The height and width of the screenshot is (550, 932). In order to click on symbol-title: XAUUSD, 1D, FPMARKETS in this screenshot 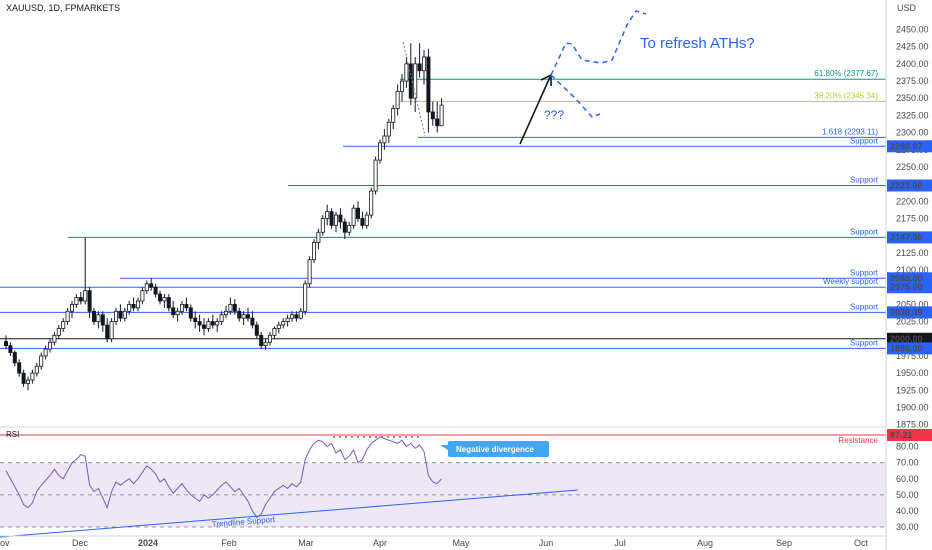, I will do `click(63, 8)`.